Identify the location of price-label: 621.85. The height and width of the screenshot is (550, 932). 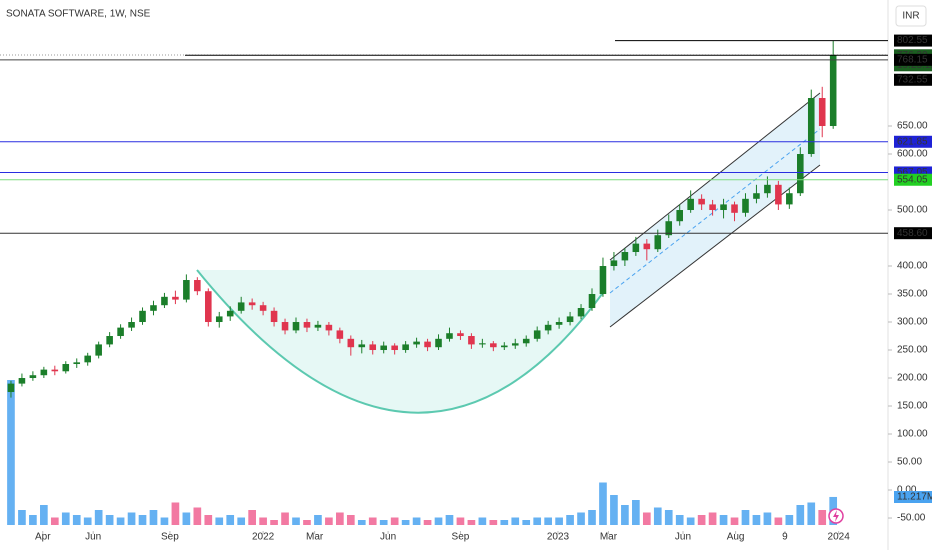
(912, 141).